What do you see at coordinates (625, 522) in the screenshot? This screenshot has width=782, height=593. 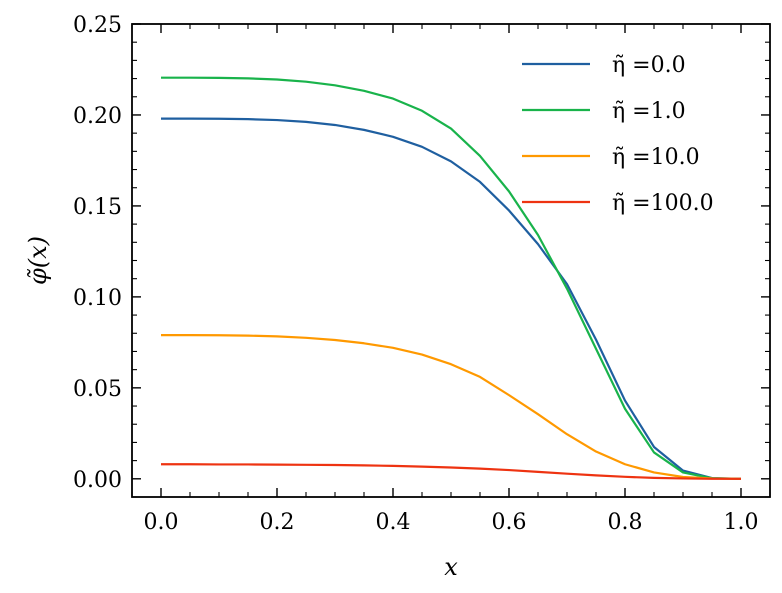 I see `x-tick-label: 0.8` at bounding box center [625, 522].